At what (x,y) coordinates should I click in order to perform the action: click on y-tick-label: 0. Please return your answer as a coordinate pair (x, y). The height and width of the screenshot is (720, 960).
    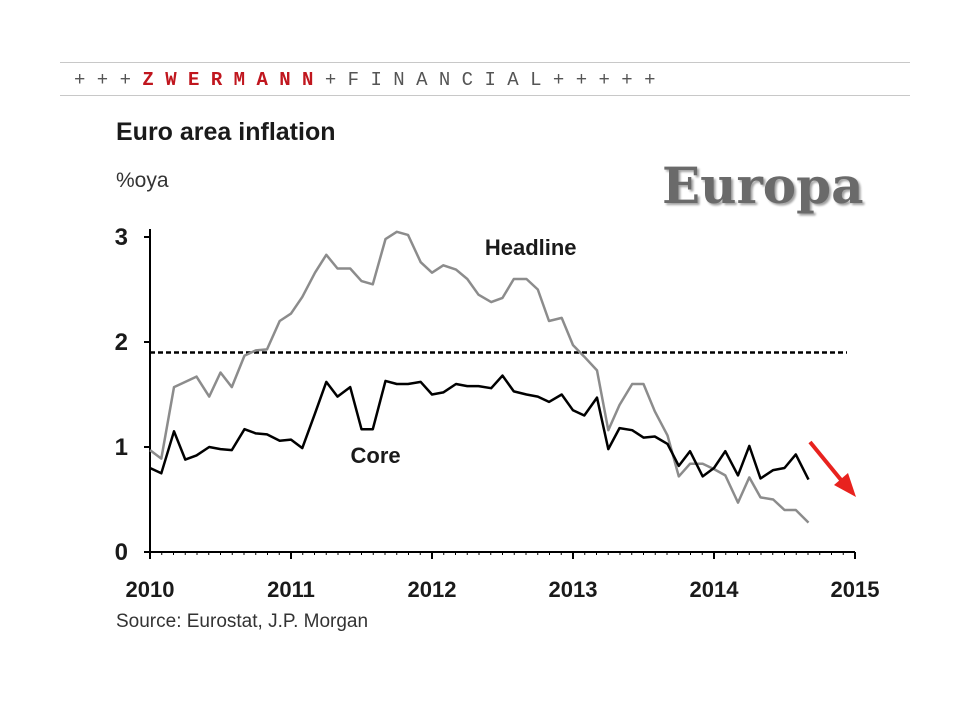
    Looking at the image, I should click on (121, 552).